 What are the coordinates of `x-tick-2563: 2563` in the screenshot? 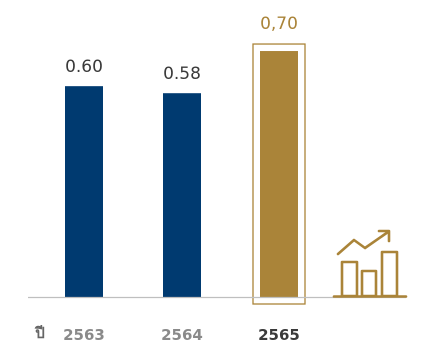 It's located at (84, 335).